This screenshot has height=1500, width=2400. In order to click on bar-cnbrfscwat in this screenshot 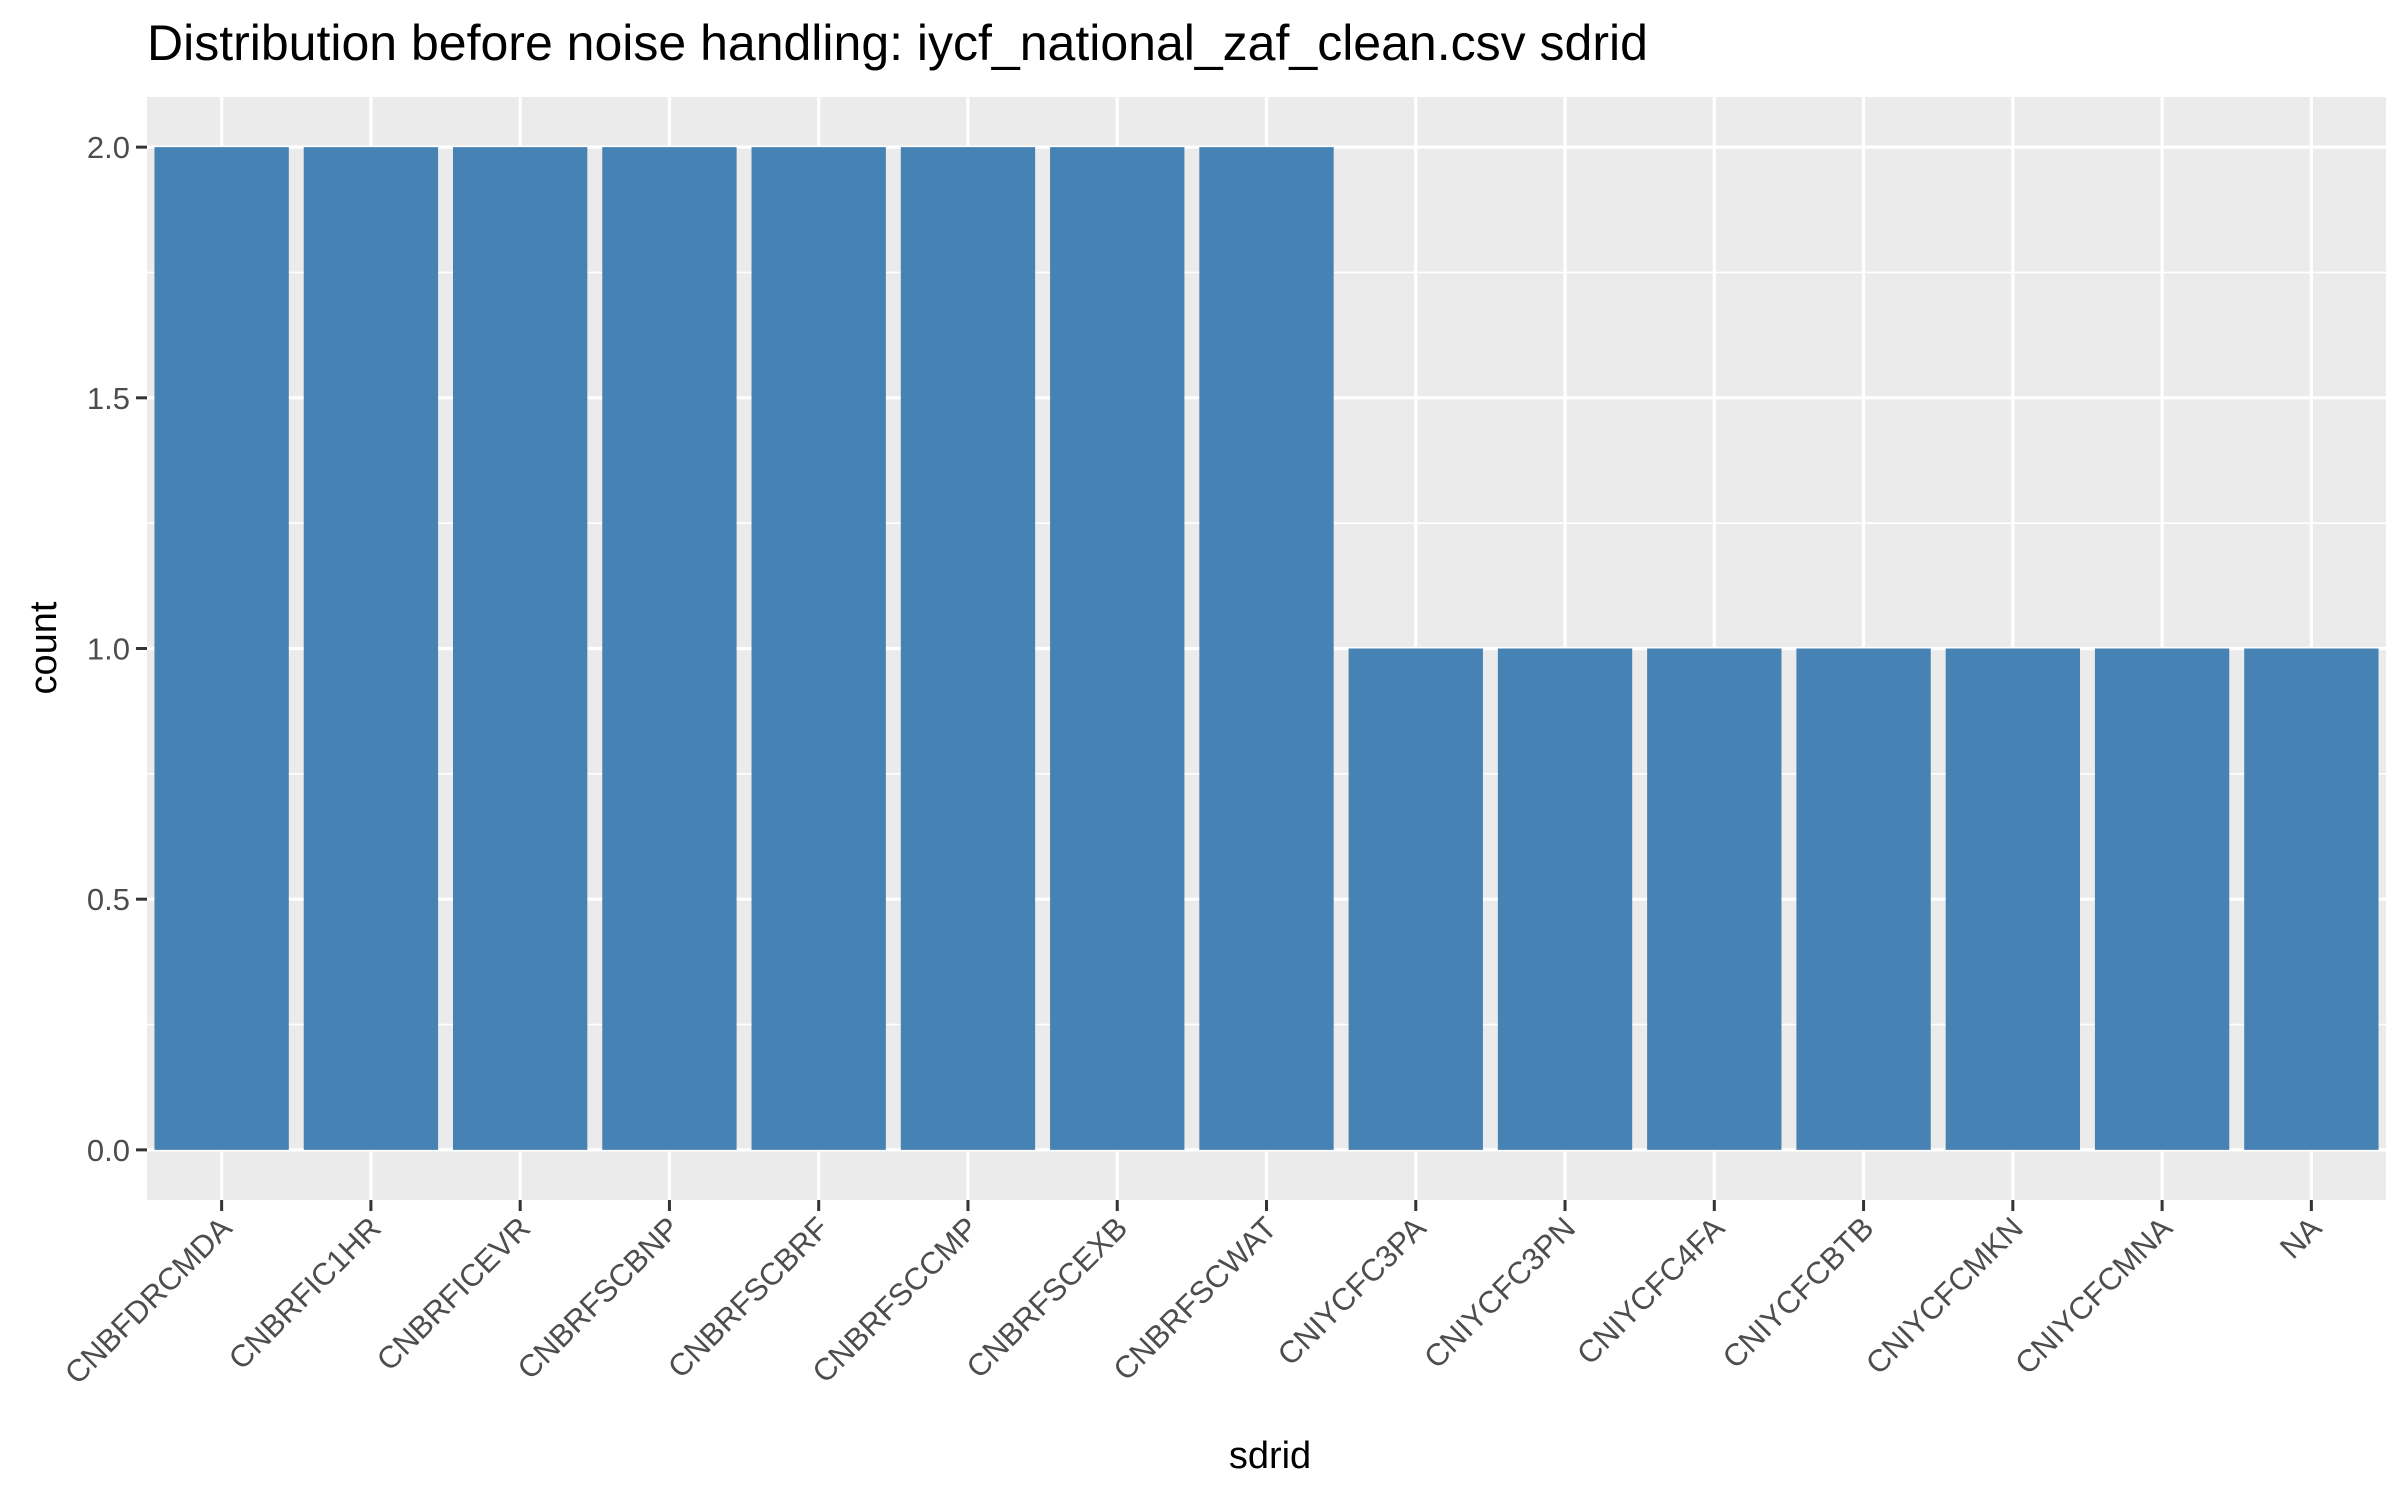, I will do `click(1266, 648)`.